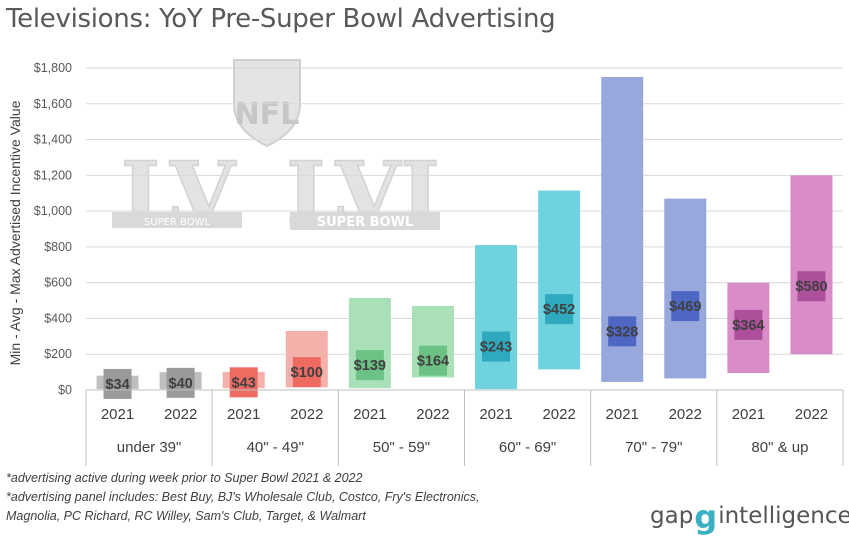 Image resolution: width=849 pixels, height=541 pixels. Describe the element at coordinates (401, 447) in the screenshot. I see `x-group-label: 50" - 59"` at that location.